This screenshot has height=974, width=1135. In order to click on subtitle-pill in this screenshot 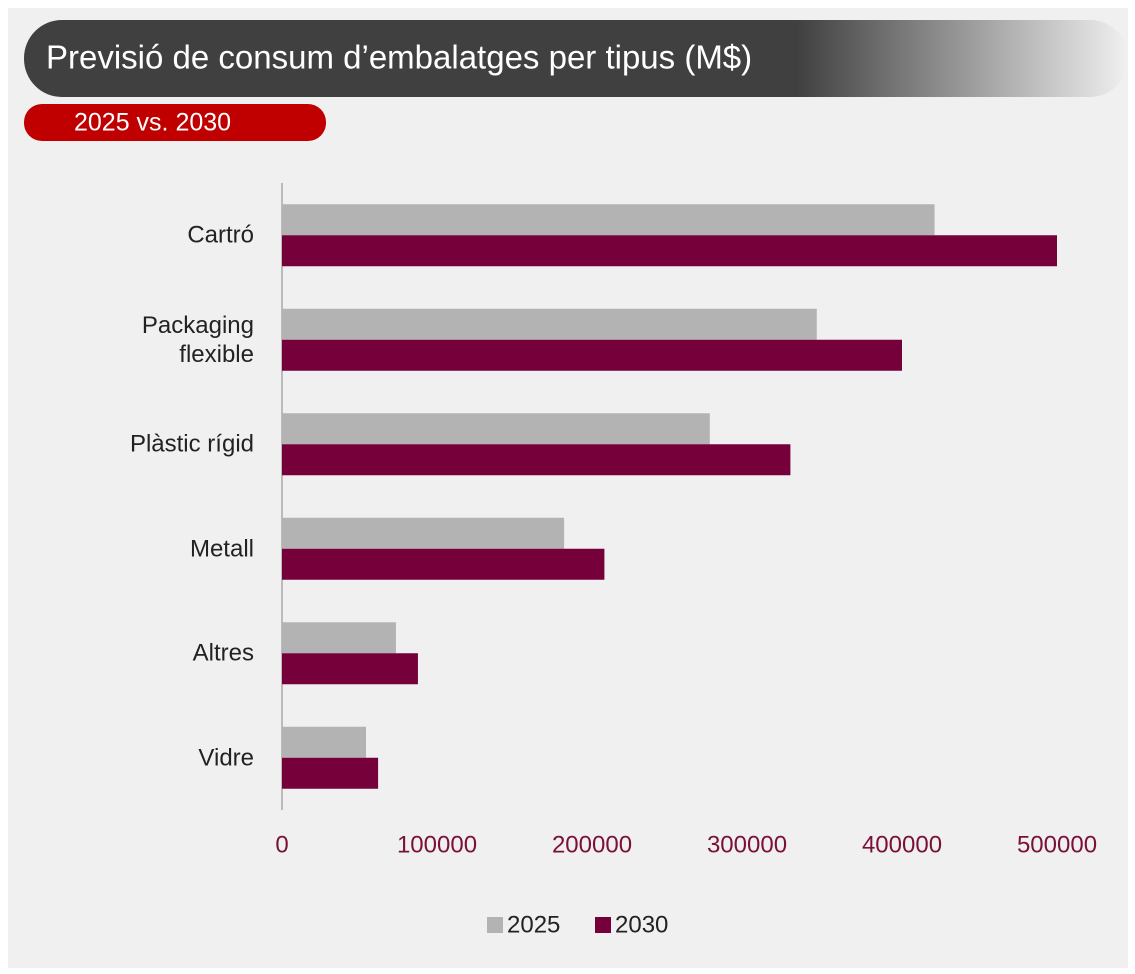, I will do `click(175, 122)`.